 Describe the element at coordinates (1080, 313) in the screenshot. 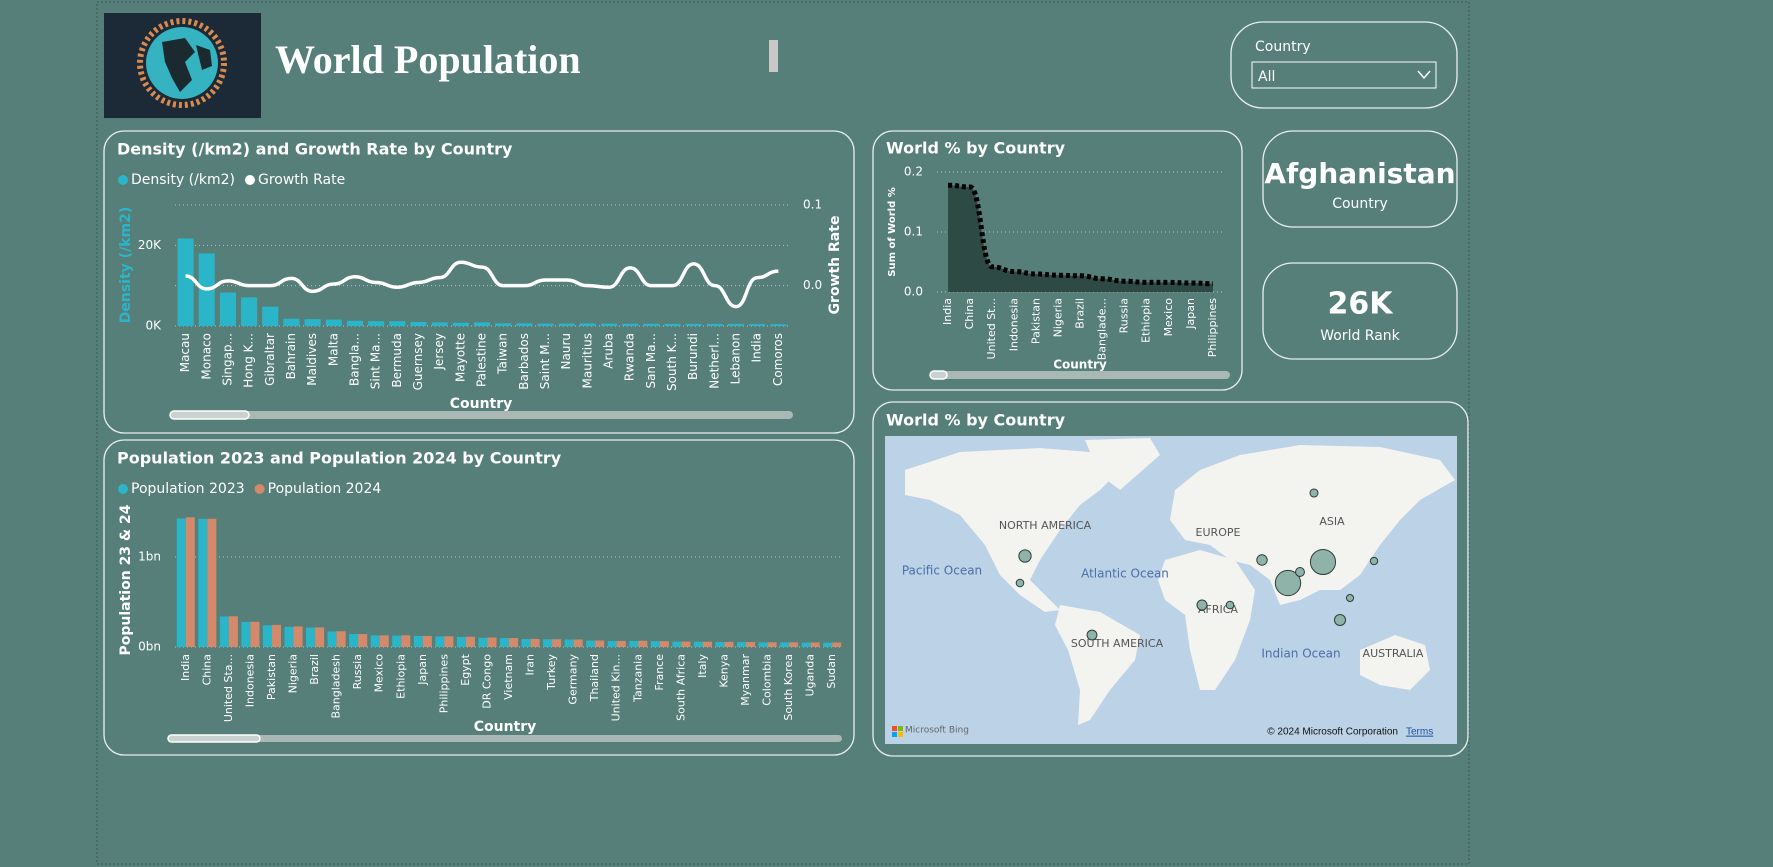

I see `x-tick-label: Brazil` at that location.